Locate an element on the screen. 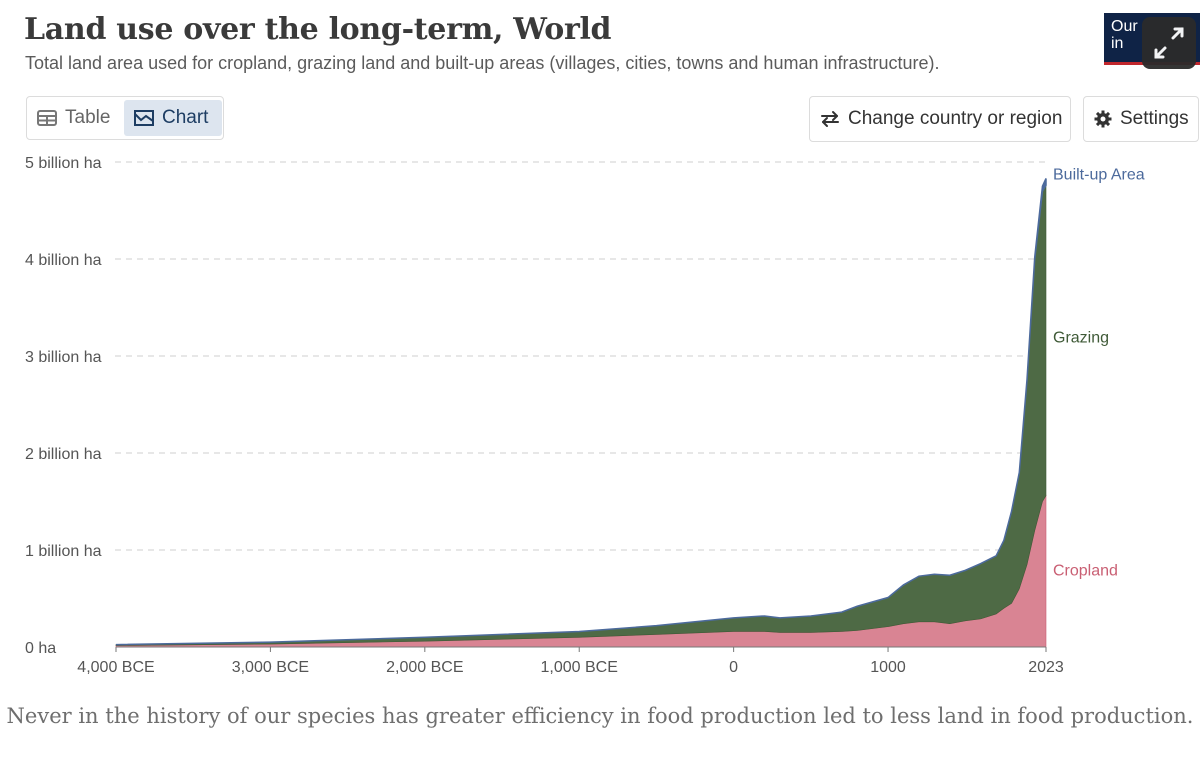 The height and width of the screenshot is (771, 1200). x-tick-label: 2023 is located at coordinates (1046, 667).